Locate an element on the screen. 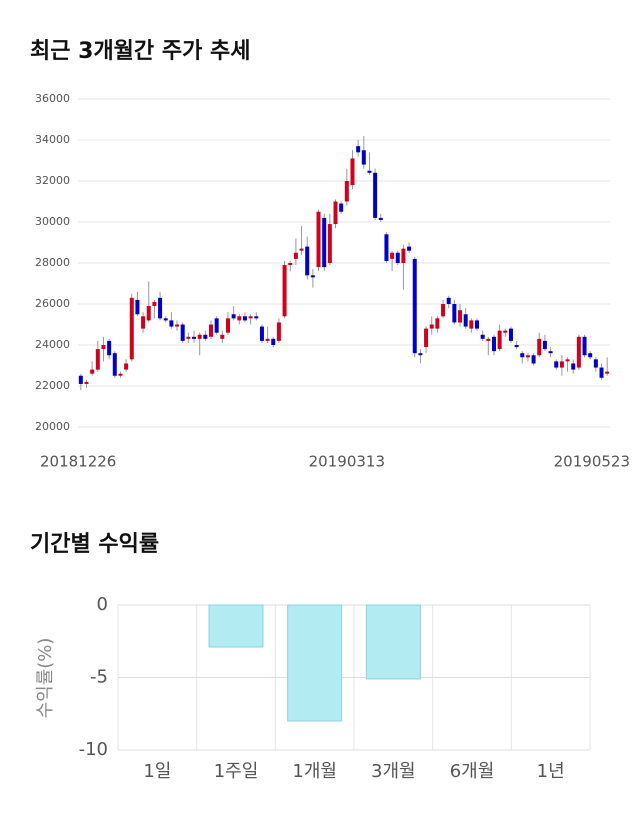 This screenshot has width=640, height=814. y-tick-label: 28000 is located at coordinates (52, 262).